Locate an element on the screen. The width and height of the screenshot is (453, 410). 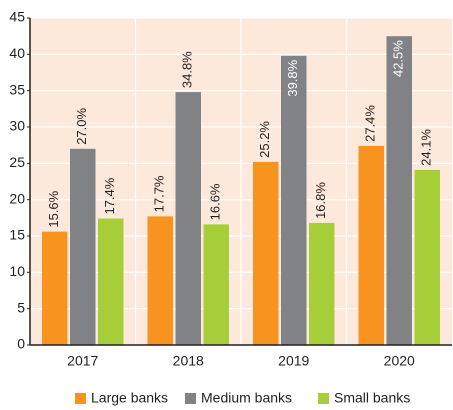
value-label: 27.4% is located at coordinates (370, 123).